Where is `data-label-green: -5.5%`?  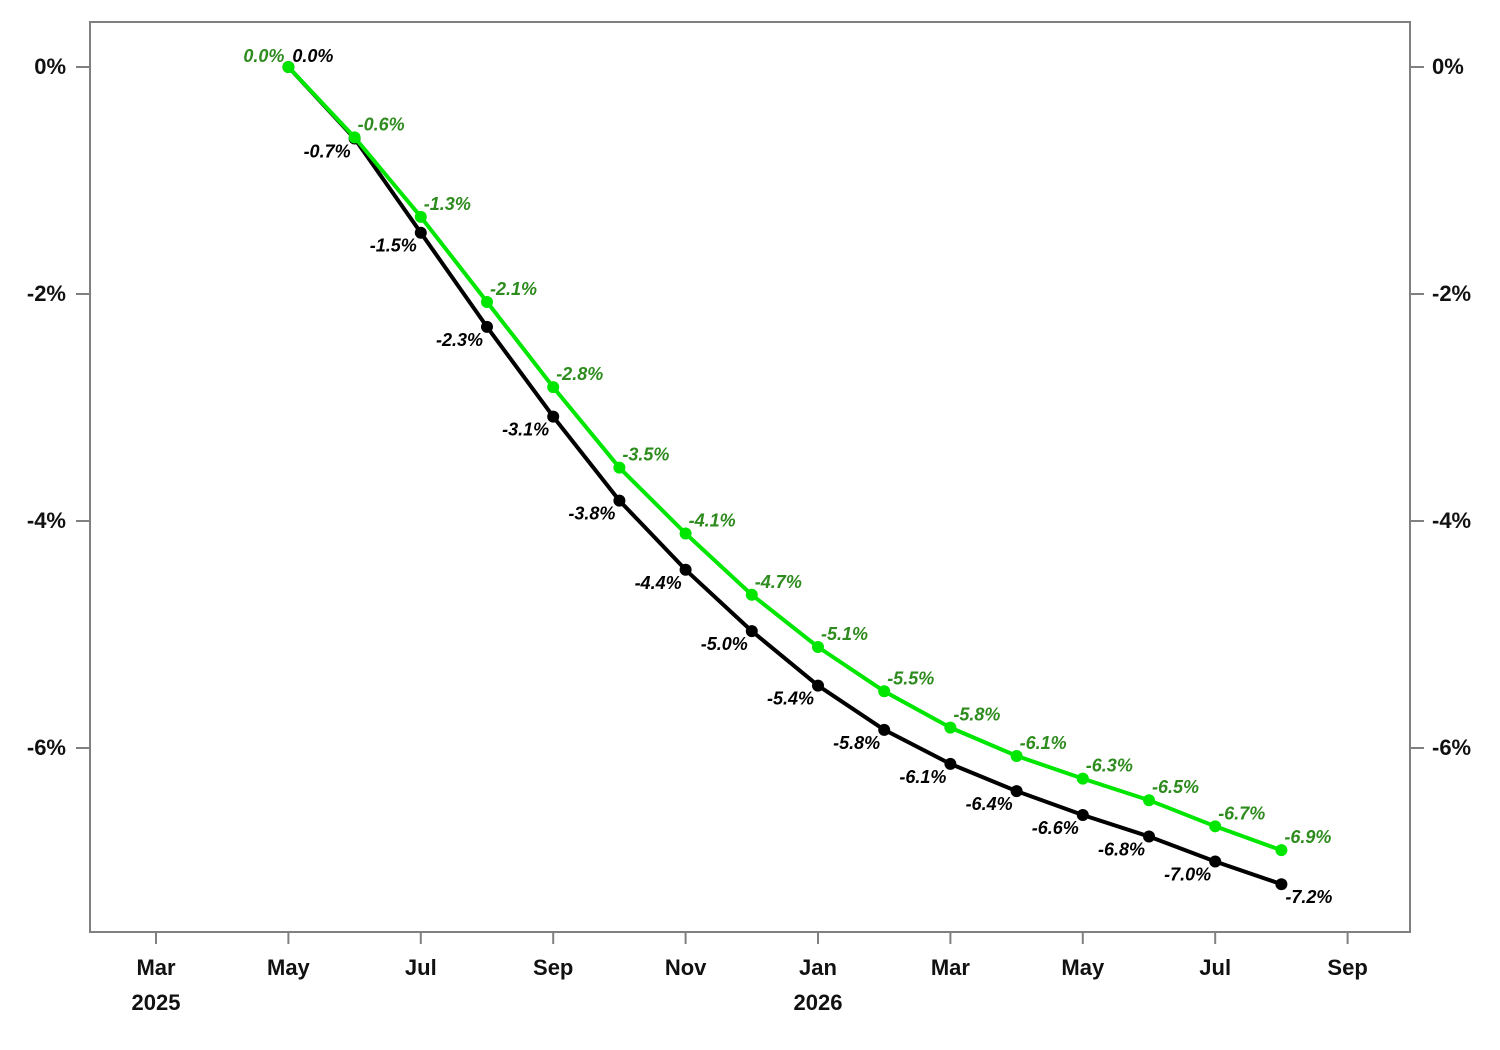 data-label-green: -5.5% is located at coordinates (910, 678).